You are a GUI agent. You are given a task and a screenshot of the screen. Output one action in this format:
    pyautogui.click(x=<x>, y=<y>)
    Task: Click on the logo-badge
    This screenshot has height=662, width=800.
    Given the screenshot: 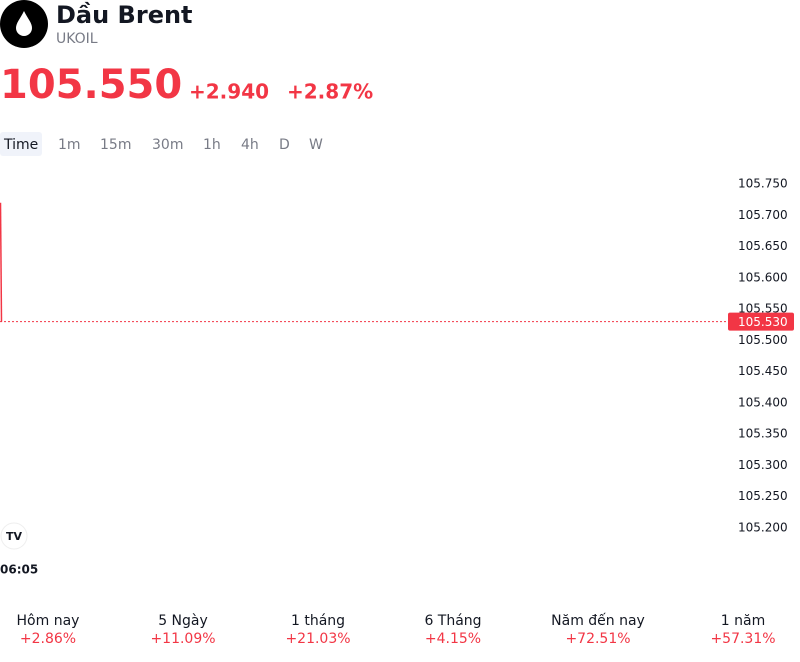 What is the action you would take?
    pyautogui.click(x=14, y=536)
    